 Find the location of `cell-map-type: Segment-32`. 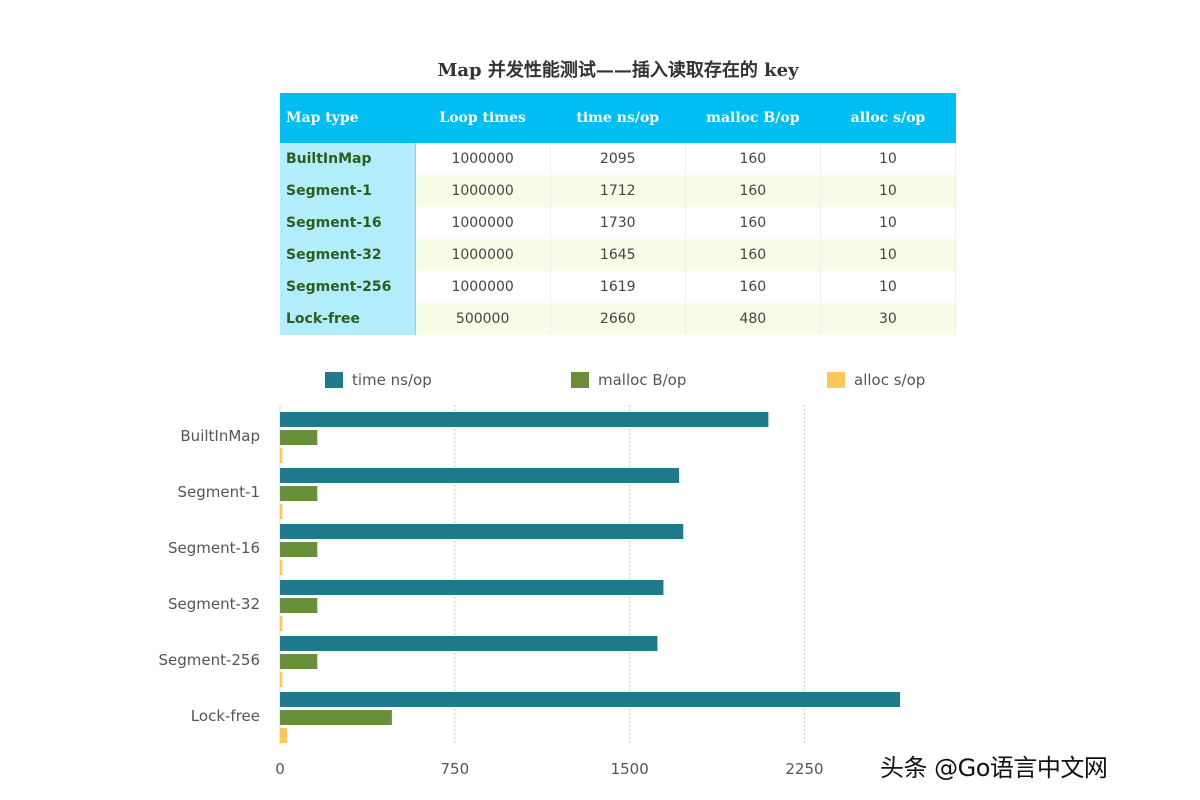

cell-map-type: Segment-32 is located at coordinates (348, 255).